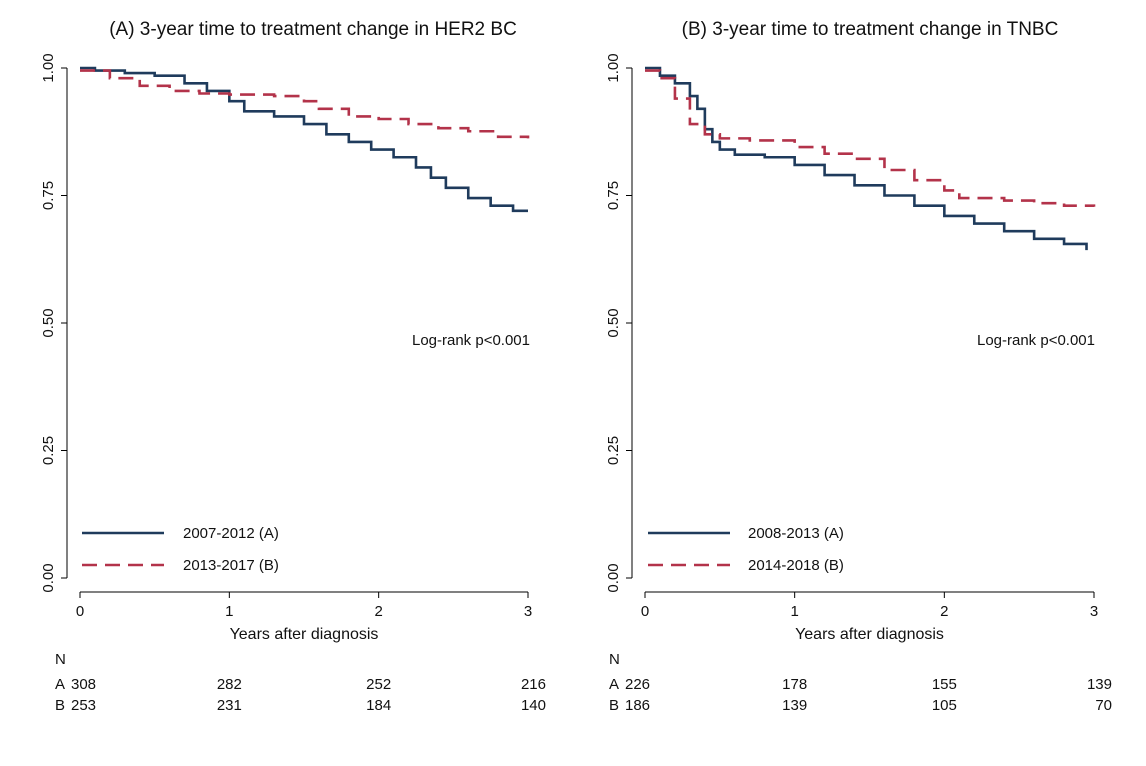  I want to click on x-tick-label-b: 1, so click(794, 611).